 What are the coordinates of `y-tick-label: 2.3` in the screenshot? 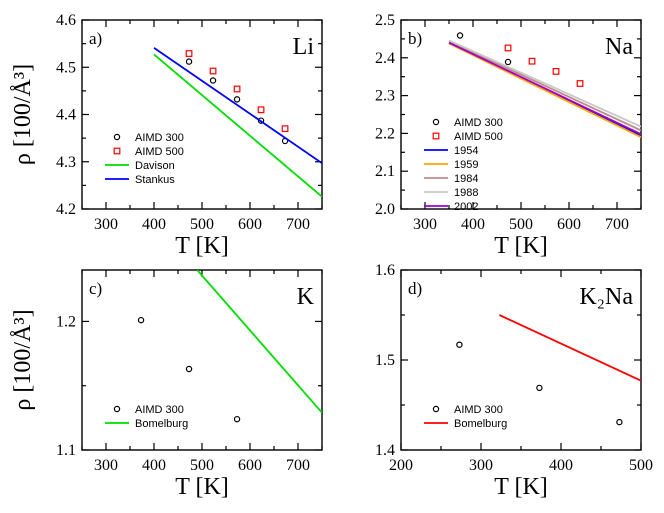 It's located at (385, 96).